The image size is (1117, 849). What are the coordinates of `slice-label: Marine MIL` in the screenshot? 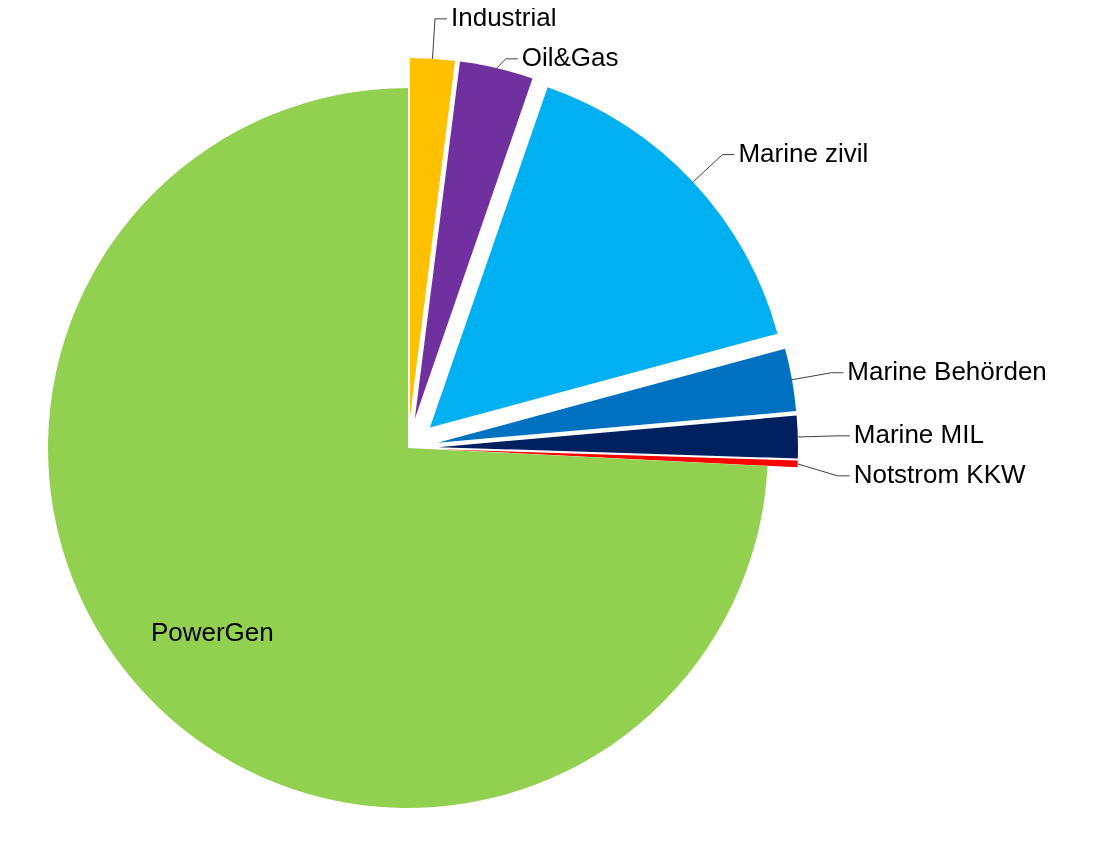 It's located at (918, 433).